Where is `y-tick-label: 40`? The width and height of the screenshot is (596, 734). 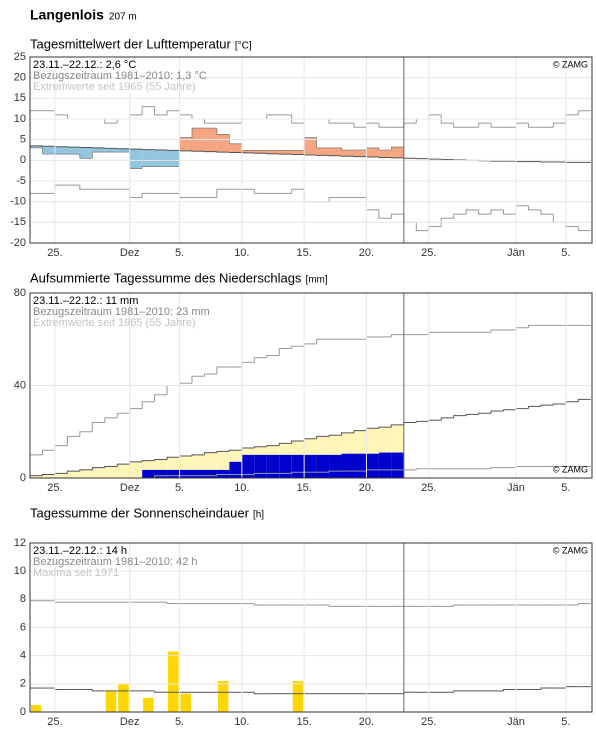
y-tick-label: 40 is located at coordinates (20, 385).